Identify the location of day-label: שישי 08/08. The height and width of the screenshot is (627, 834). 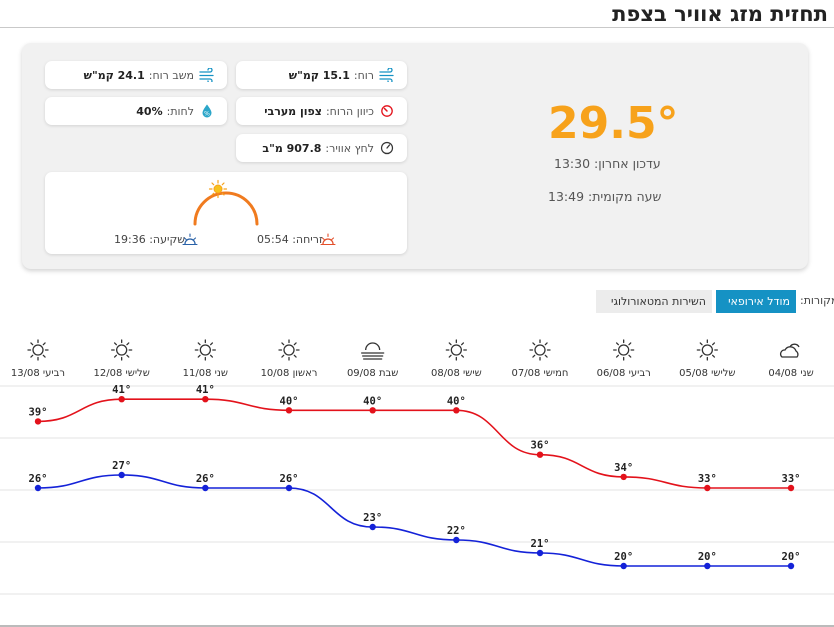
(456, 373).